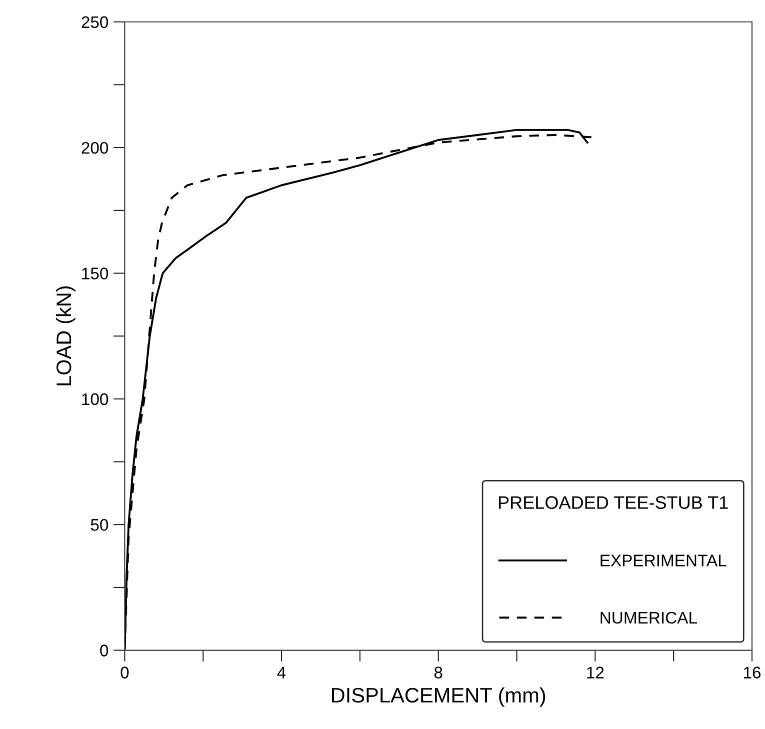  What do you see at coordinates (95, 148) in the screenshot?
I see `y-tick-label: 200` at bounding box center [95, 148].